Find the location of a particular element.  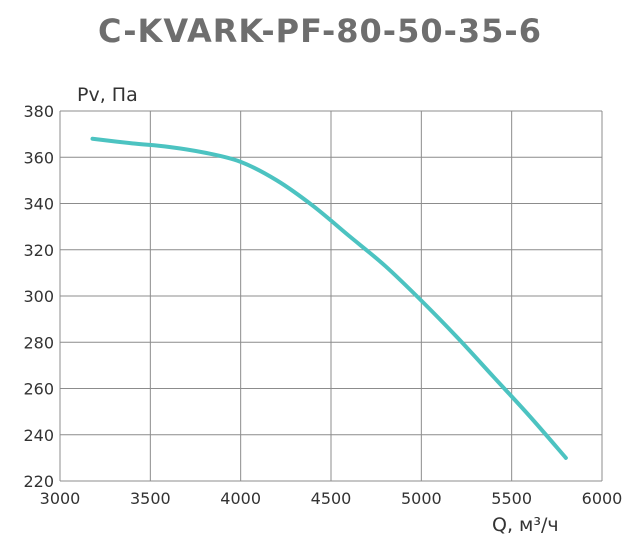

x-tick-label: 3500 is located at coordinates (150, 498).